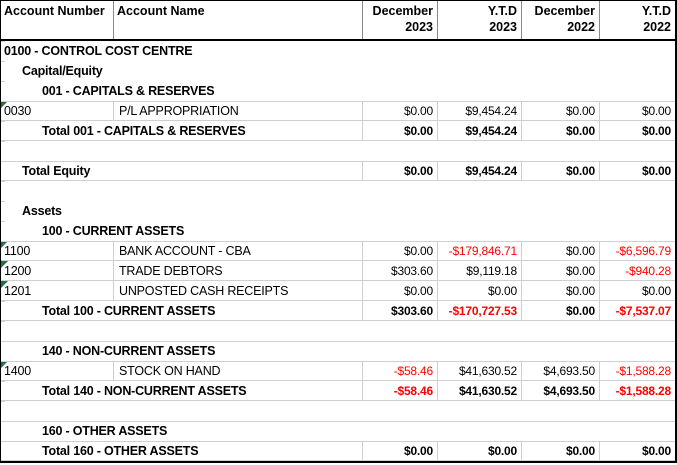  Describe the element at coordinates (98, 51) in the screenshot. I see `group-header-cell: 0100 - CONTROL COST CENTRE` at that location.